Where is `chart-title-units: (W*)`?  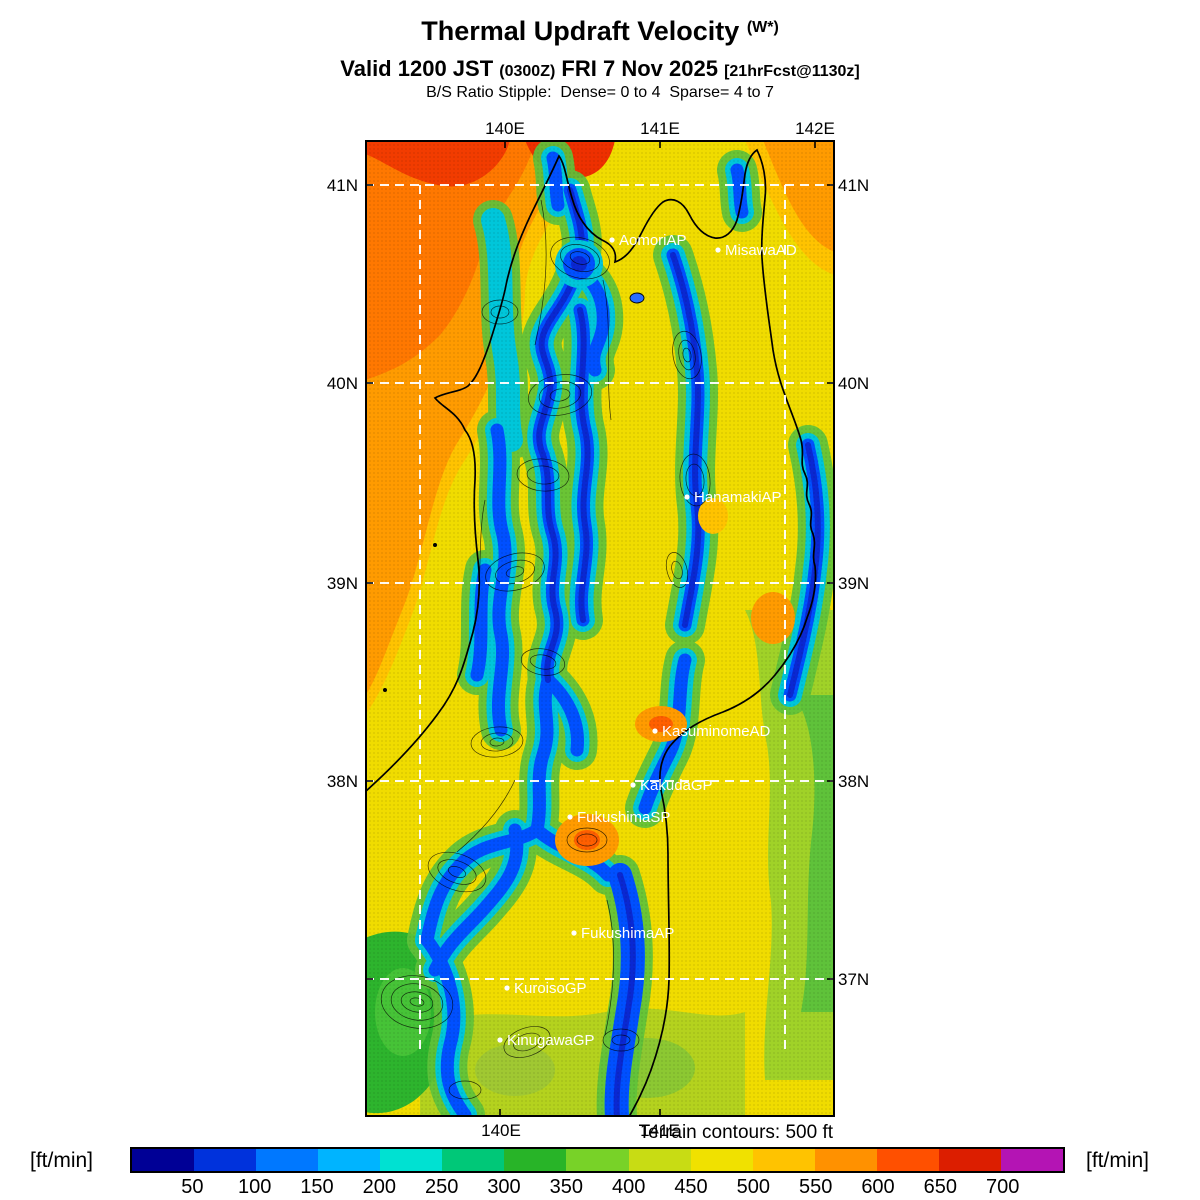
chart-title-units: (W*) is located at coordinates (762, 27).